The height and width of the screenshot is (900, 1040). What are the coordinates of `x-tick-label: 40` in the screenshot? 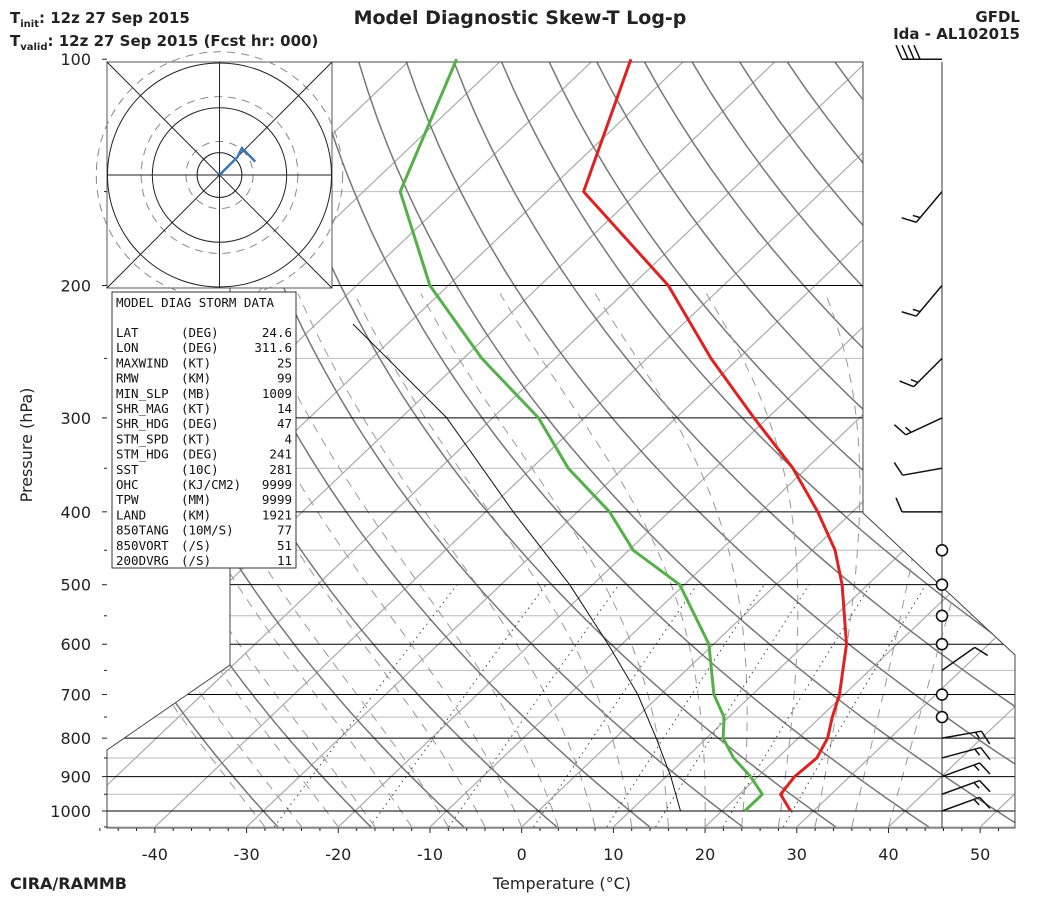 It's located at (888, 854).